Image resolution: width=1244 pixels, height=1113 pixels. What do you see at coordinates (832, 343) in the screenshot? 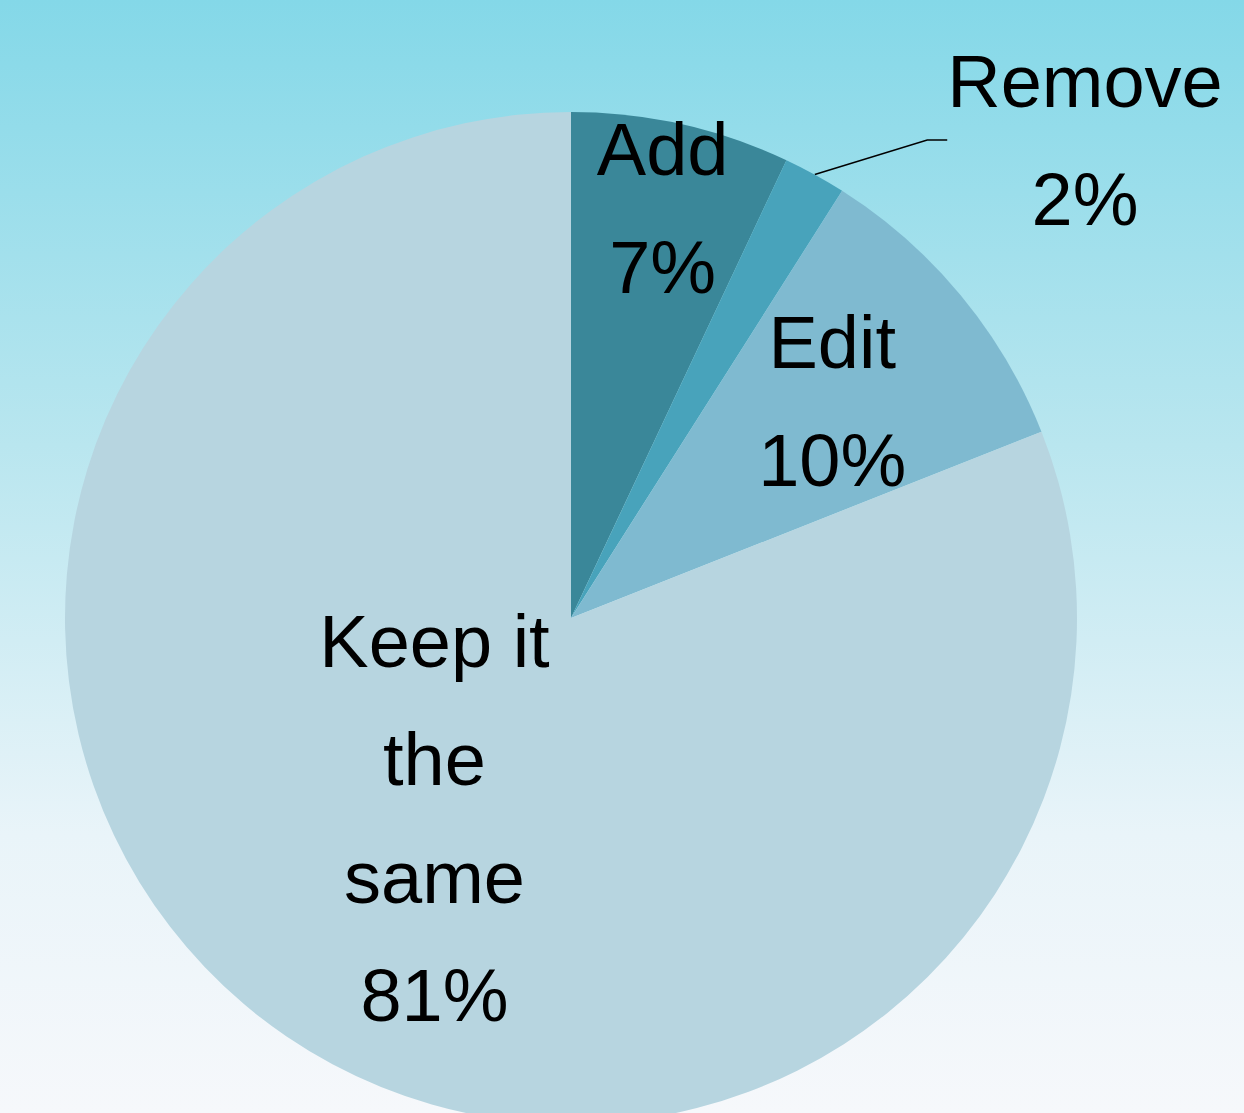
I see `slice-label: Edit` at bounding box center [832, 343].